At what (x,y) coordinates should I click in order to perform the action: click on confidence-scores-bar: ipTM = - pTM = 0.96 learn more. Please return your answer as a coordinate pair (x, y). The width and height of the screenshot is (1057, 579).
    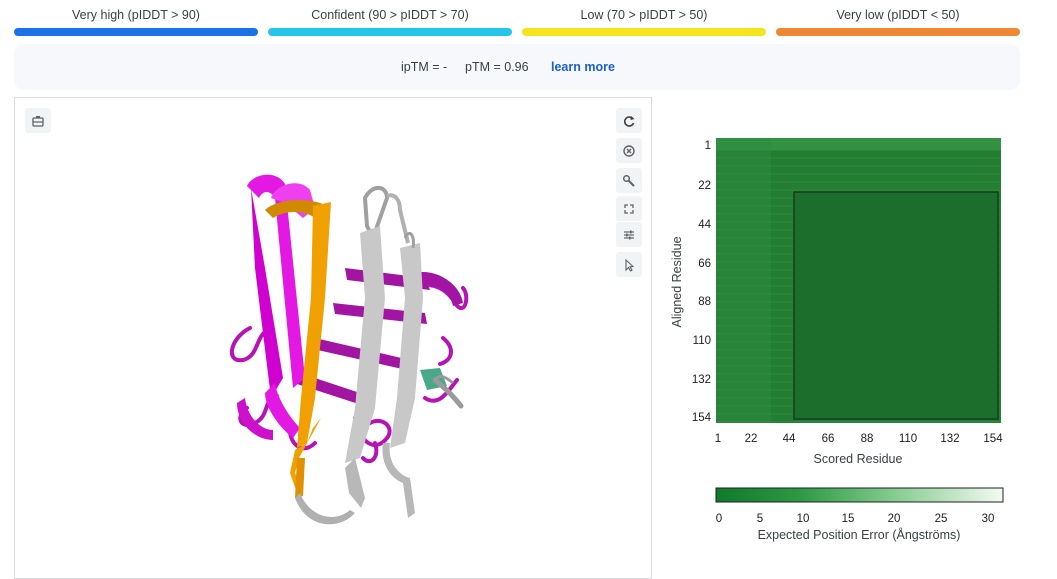
    Looking at the image, I should click on (517, 67).